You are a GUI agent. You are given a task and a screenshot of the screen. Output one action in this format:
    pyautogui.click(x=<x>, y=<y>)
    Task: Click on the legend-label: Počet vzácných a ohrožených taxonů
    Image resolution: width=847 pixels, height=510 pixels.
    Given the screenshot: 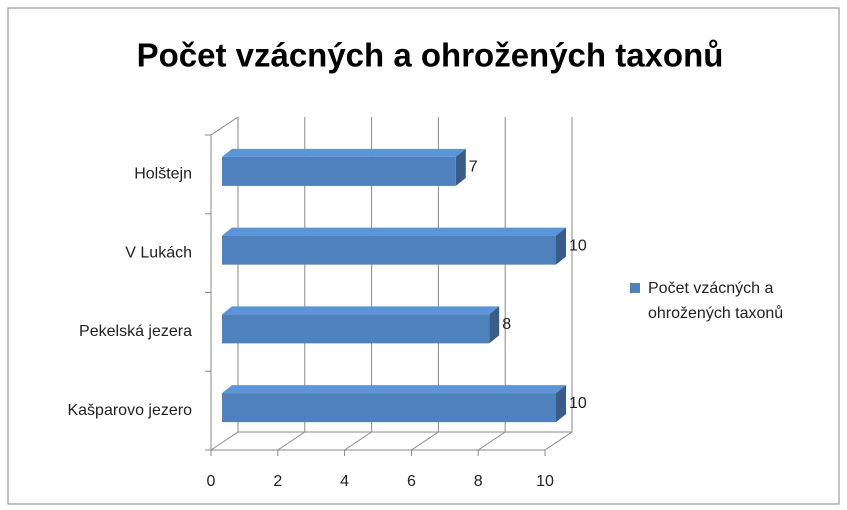 What is the action you would take?
    pyautogui.click(x=716, y=301)
    